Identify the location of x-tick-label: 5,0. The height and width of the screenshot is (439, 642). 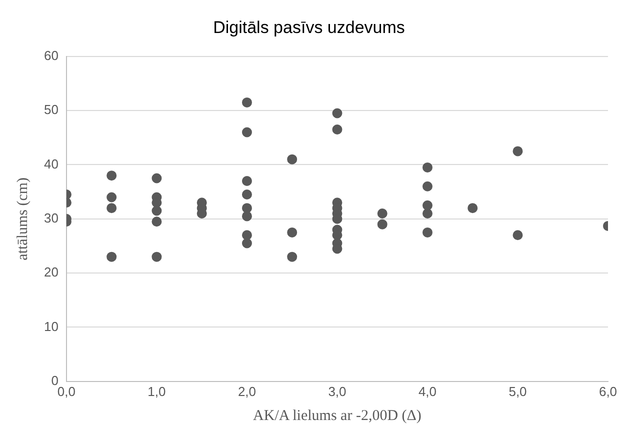
(517, 391).